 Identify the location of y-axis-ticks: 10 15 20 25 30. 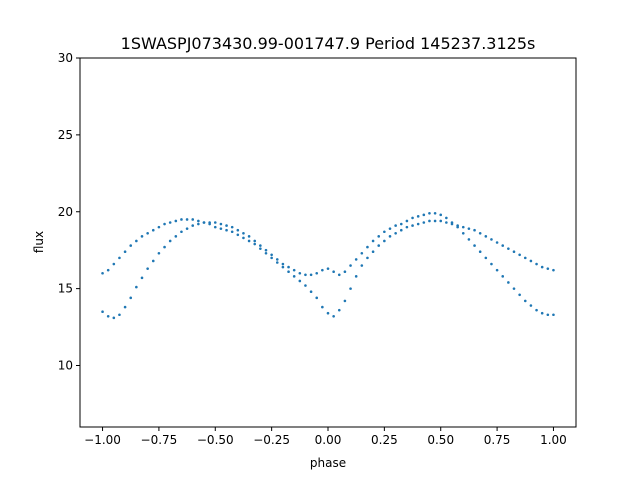
(69, 212).